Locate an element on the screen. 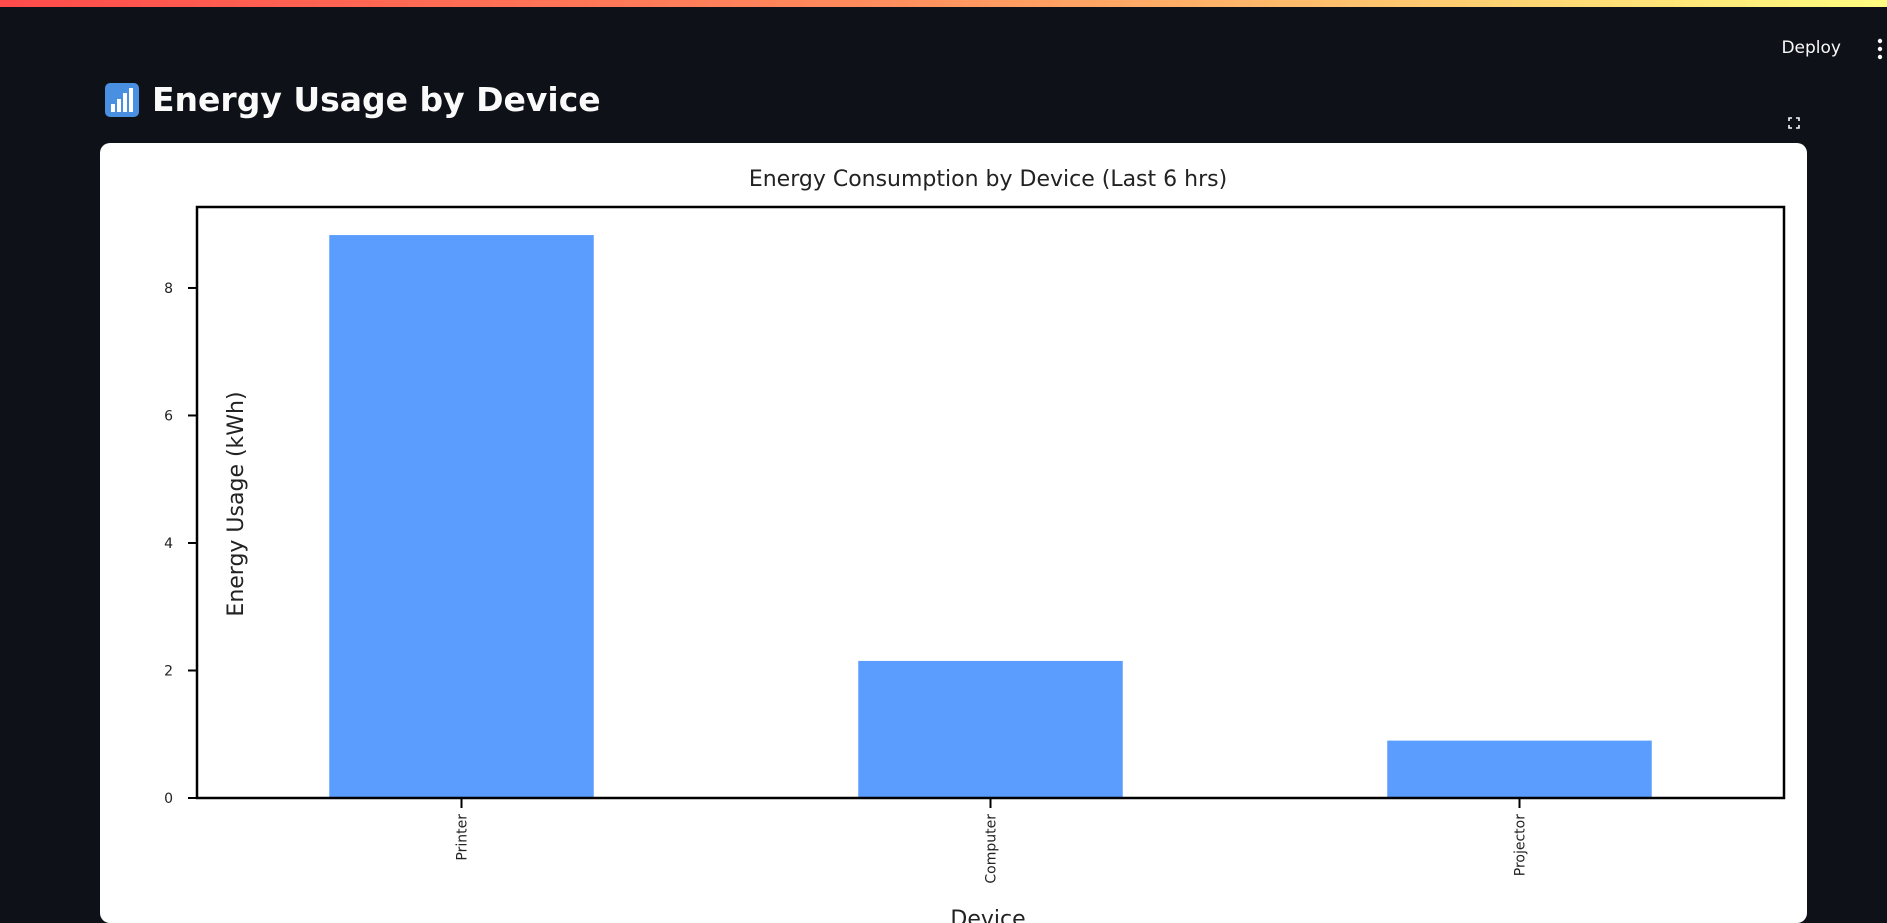  top-decoration-bar is located at coordinates (943, 3).